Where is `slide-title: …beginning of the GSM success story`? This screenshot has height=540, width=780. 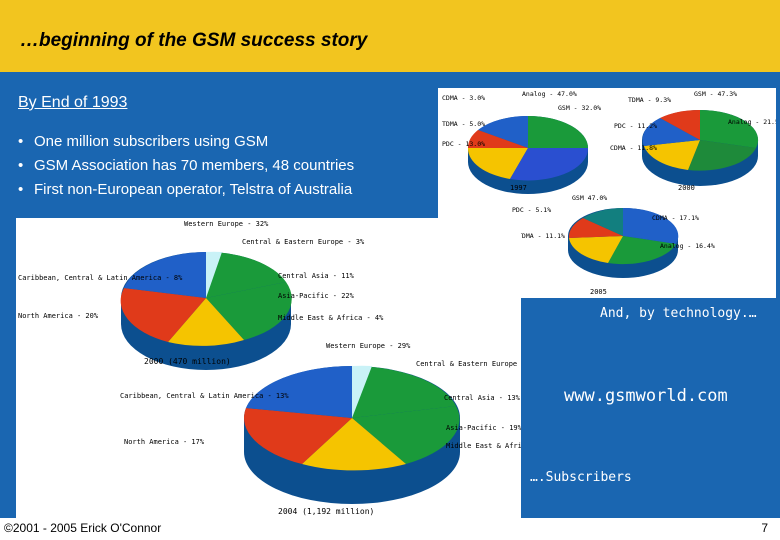 slide-title: …beginning of the GSM success story is located at coordinates (194, 40).